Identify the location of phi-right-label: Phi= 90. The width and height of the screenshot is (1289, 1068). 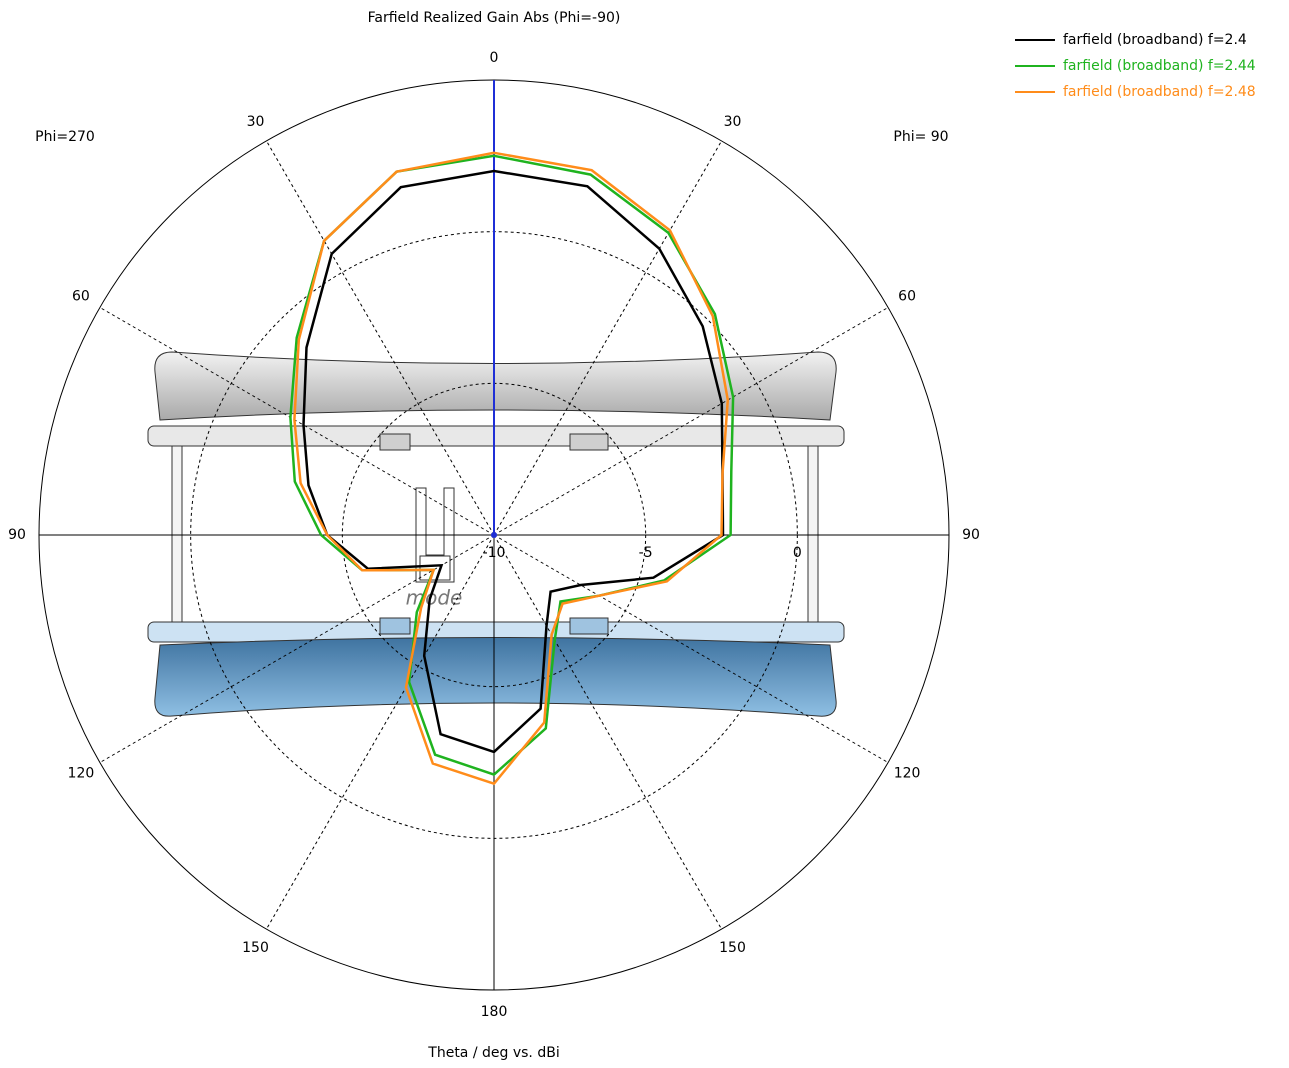
(920, 137).